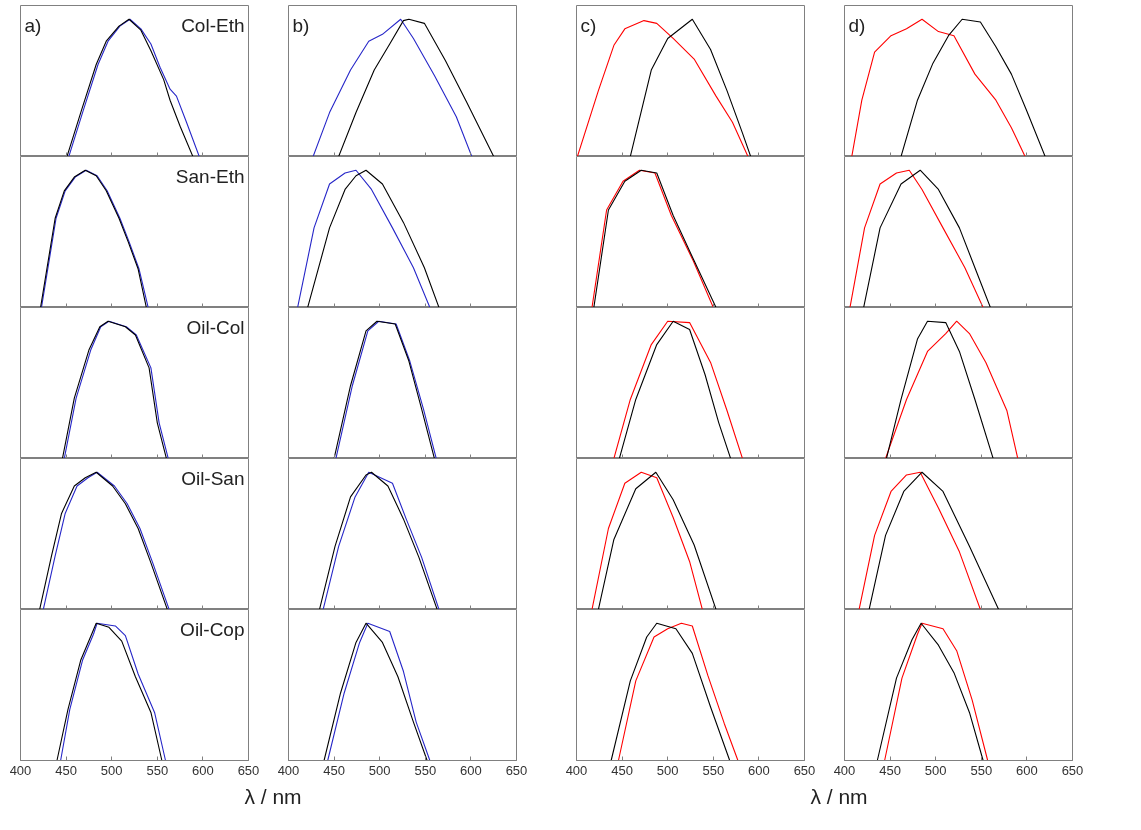  Describe the element at coordinates (215, 327) in the screenshot. I see `annotation: Oil-Col` at that location.